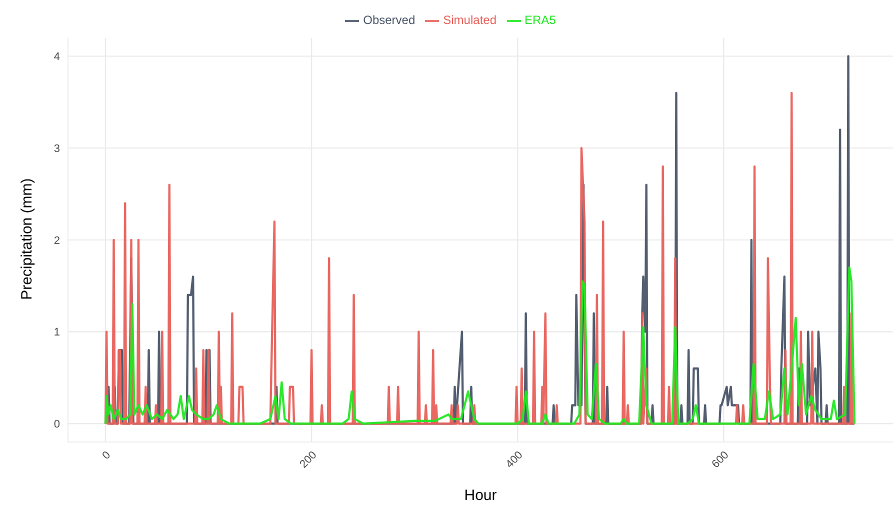 The height and width of the screenshot is (520, 893). Describe the element at coordinates (470, 20) in the screenshot. I see `legend-label: Simulated` at that location.